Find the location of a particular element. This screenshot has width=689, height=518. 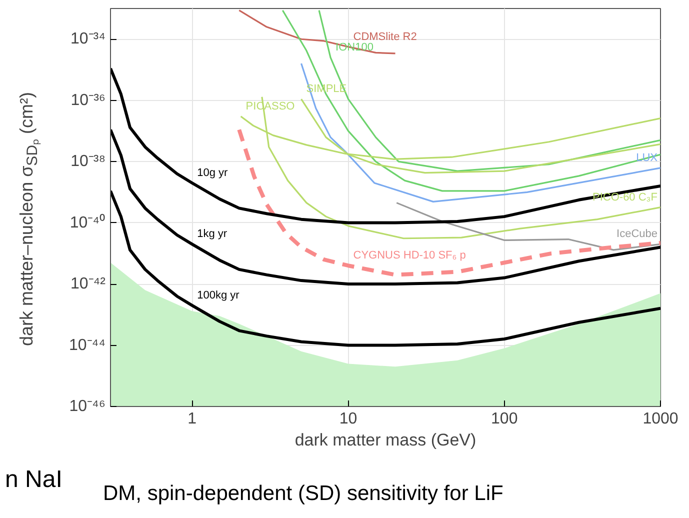

annotation: 10g yr is located at coordinates (212, 172).